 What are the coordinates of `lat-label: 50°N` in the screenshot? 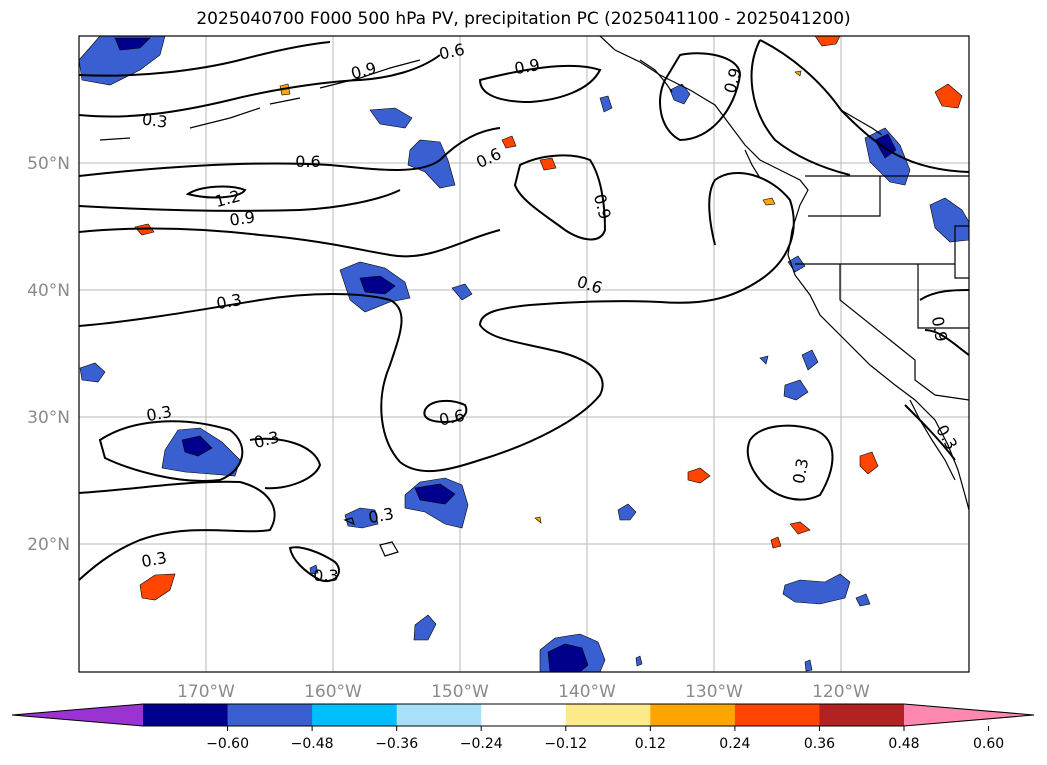 It's located at (48, 164).